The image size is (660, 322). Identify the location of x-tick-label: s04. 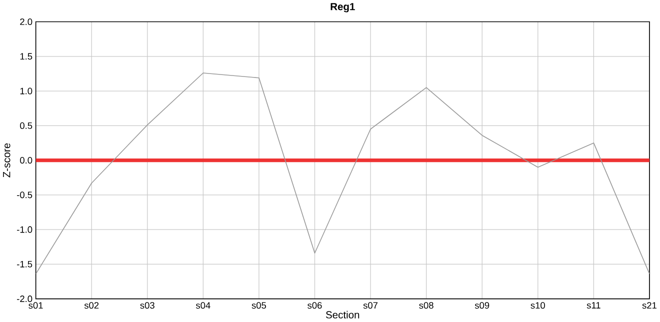
(203, 305).